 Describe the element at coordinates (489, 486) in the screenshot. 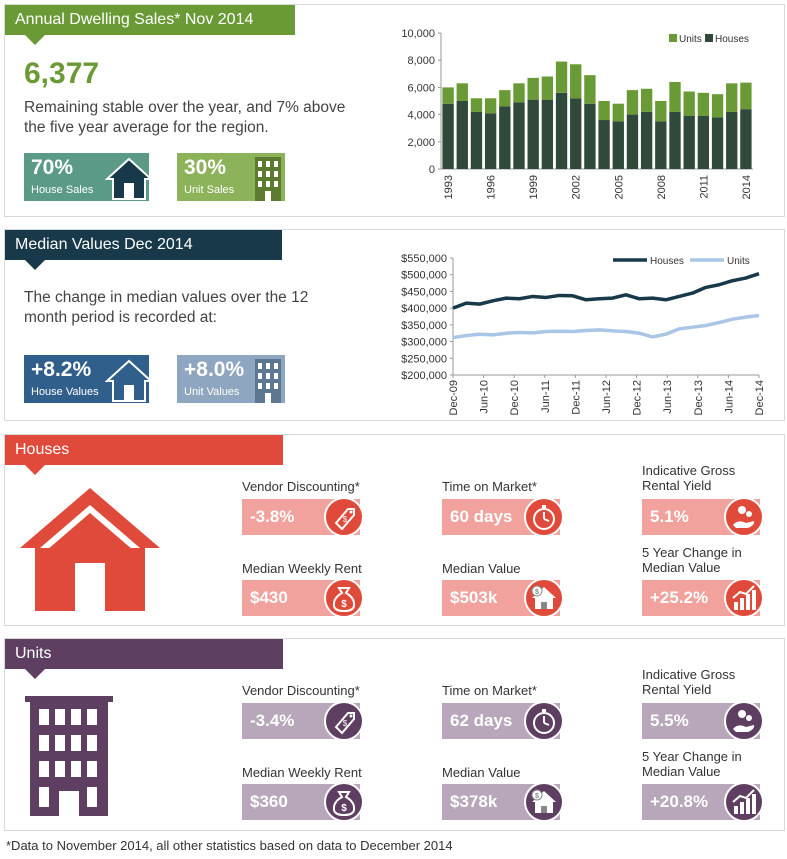

I see `stat-label: Time on Market*` at that location.